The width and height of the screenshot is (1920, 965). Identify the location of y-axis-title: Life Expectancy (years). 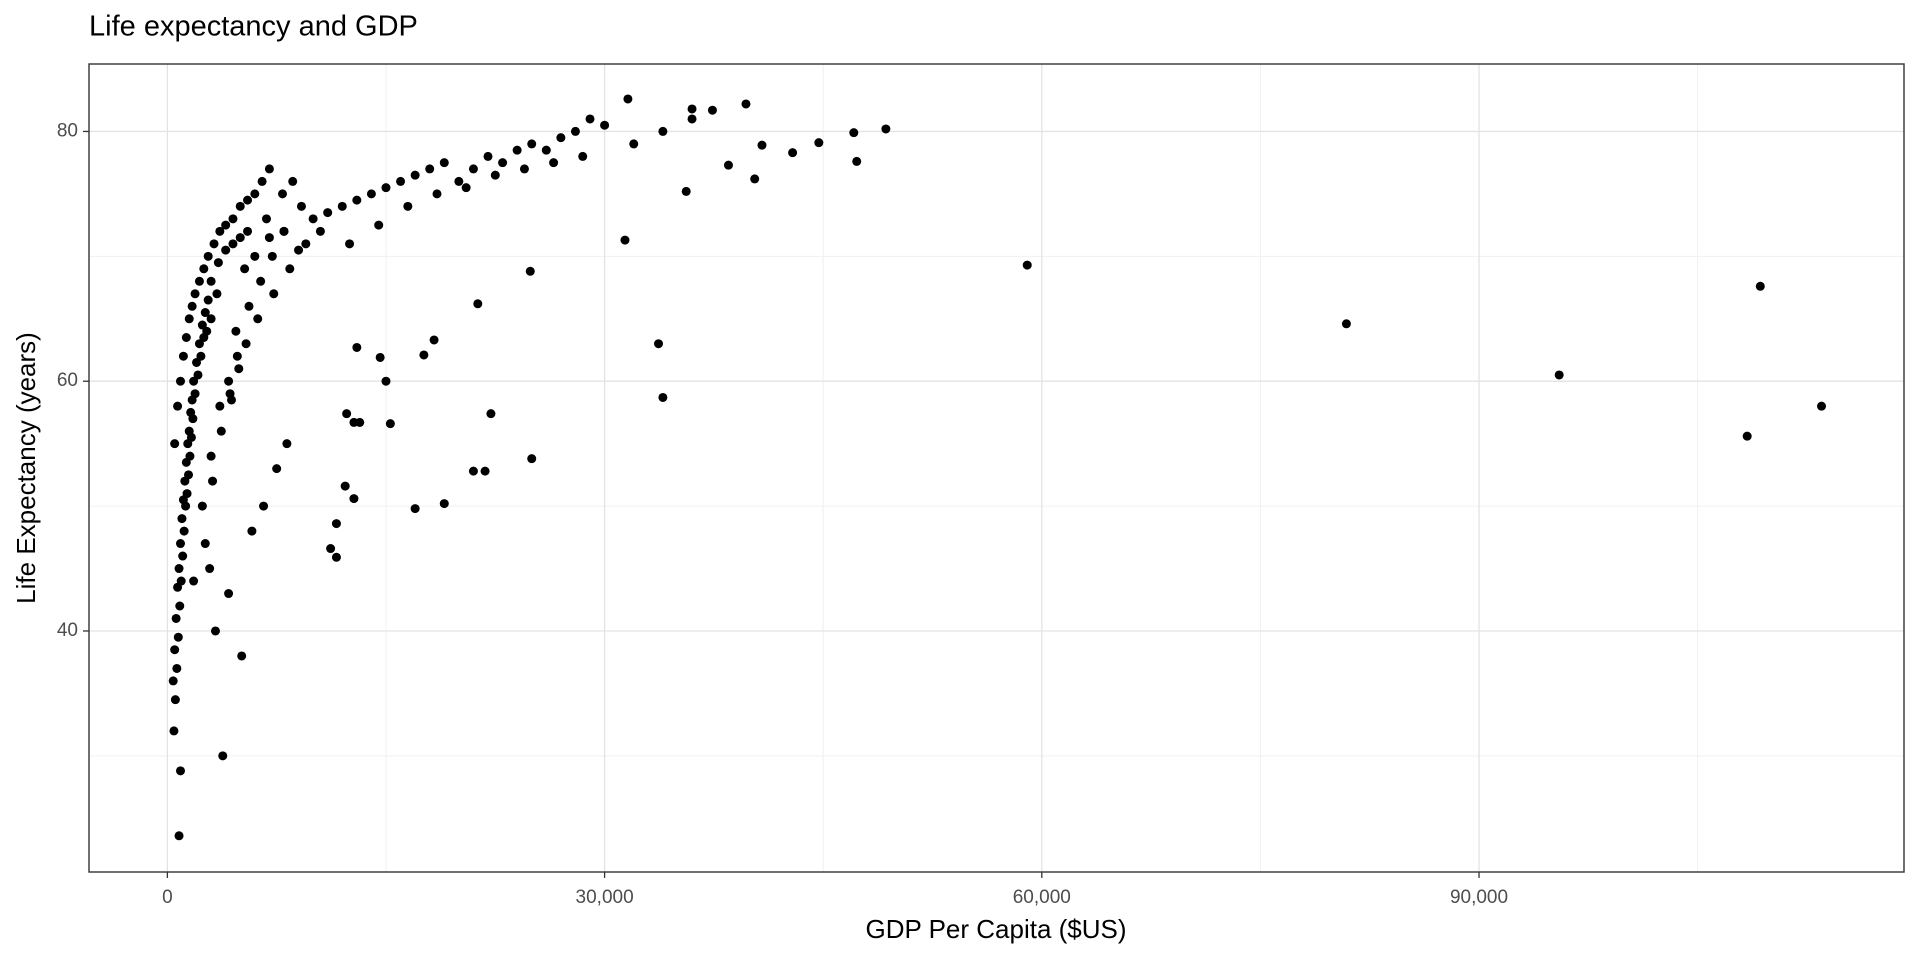
(26, 468).